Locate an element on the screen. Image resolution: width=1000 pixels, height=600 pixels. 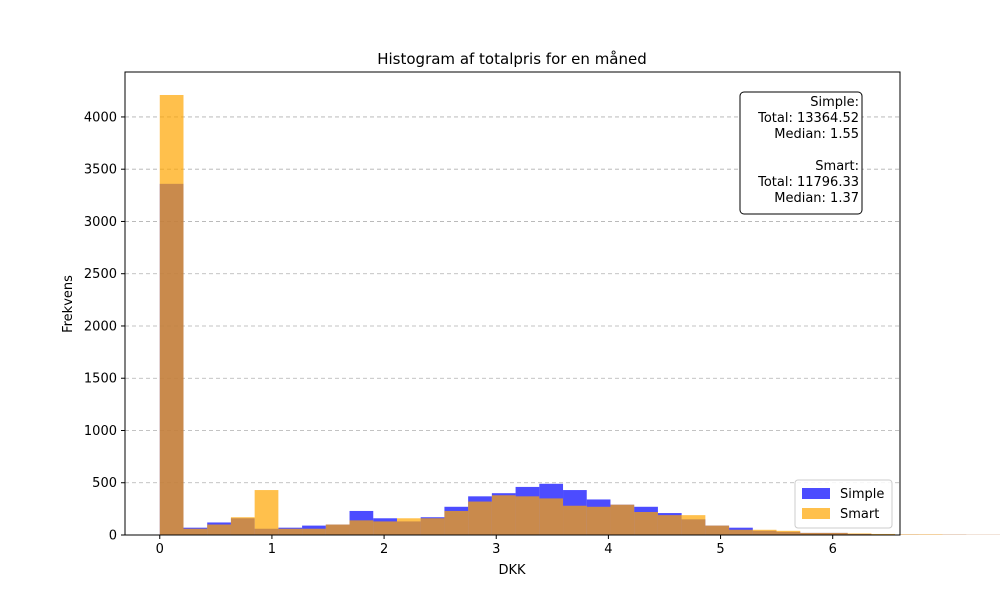
annotation-line: Total: 13364.52 is located at coordinates (808, 118).